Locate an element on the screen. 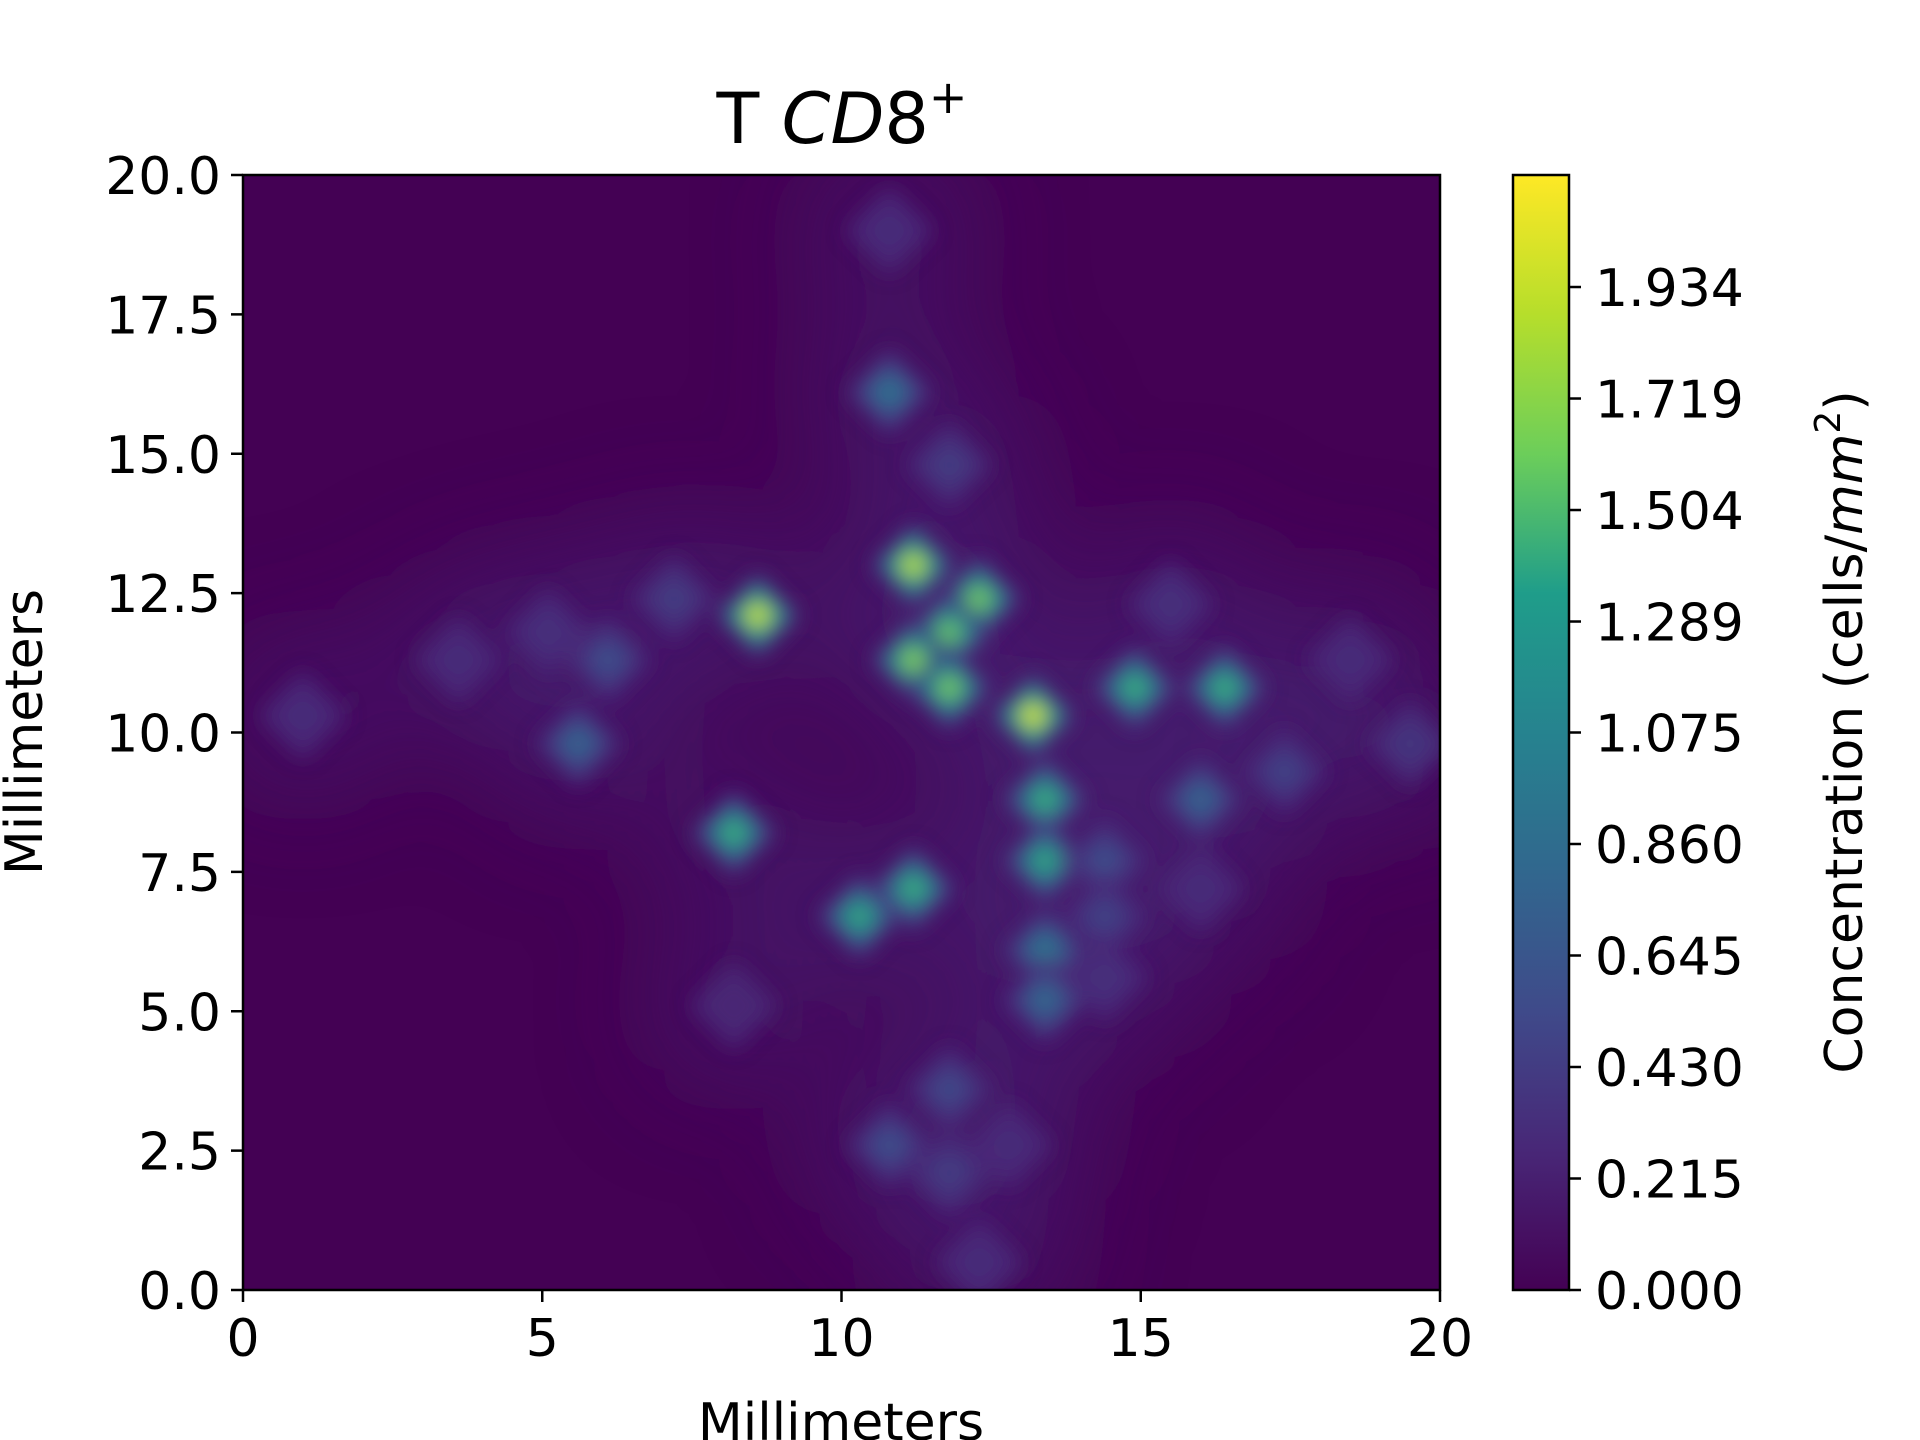 The image size is (1920, 1440). colorbar-tick-label: 1.289 is located at coordinates (1669, 624).